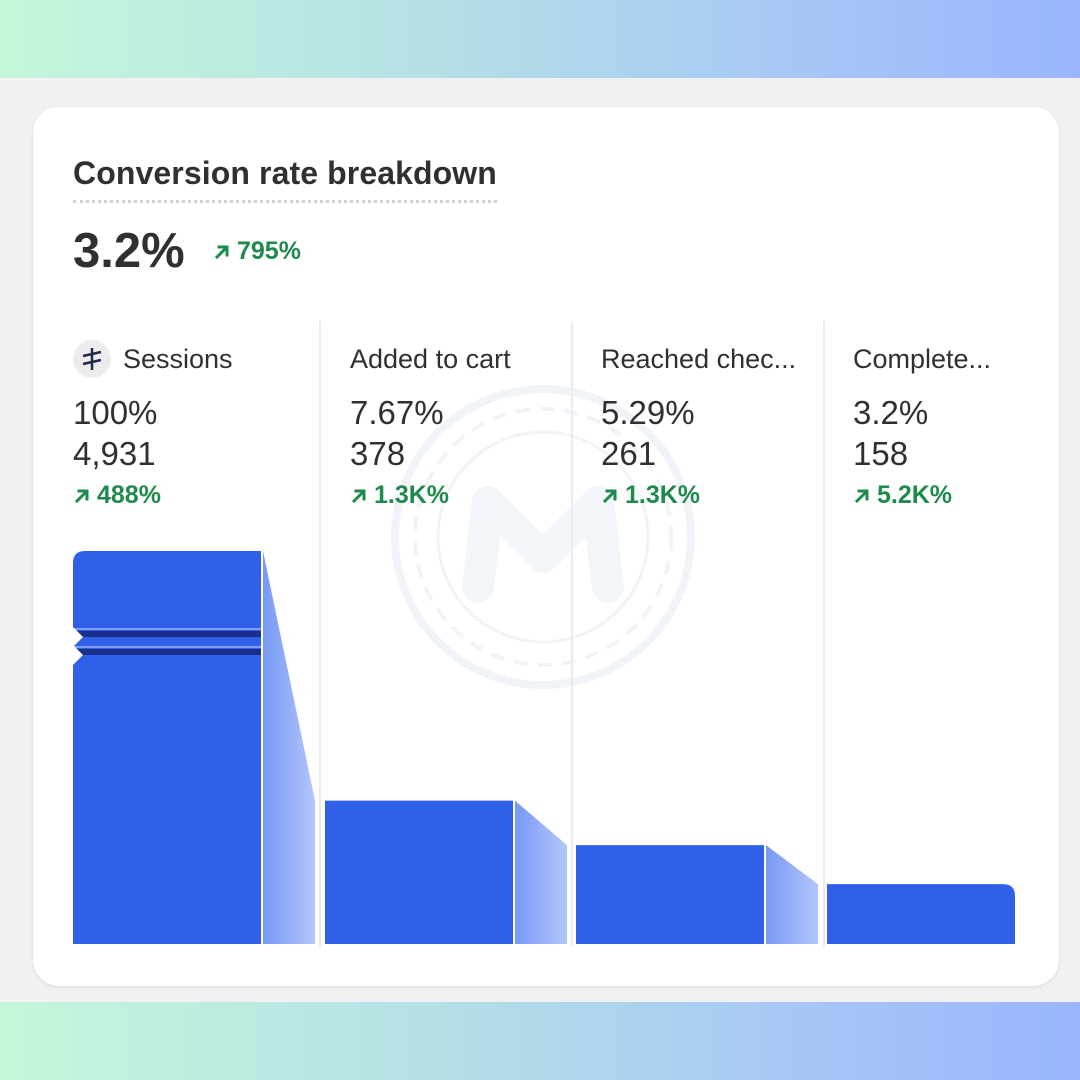  Describe the element at coordinates (543, 537) in the screenshot. I see `watermark-logo` at that location.